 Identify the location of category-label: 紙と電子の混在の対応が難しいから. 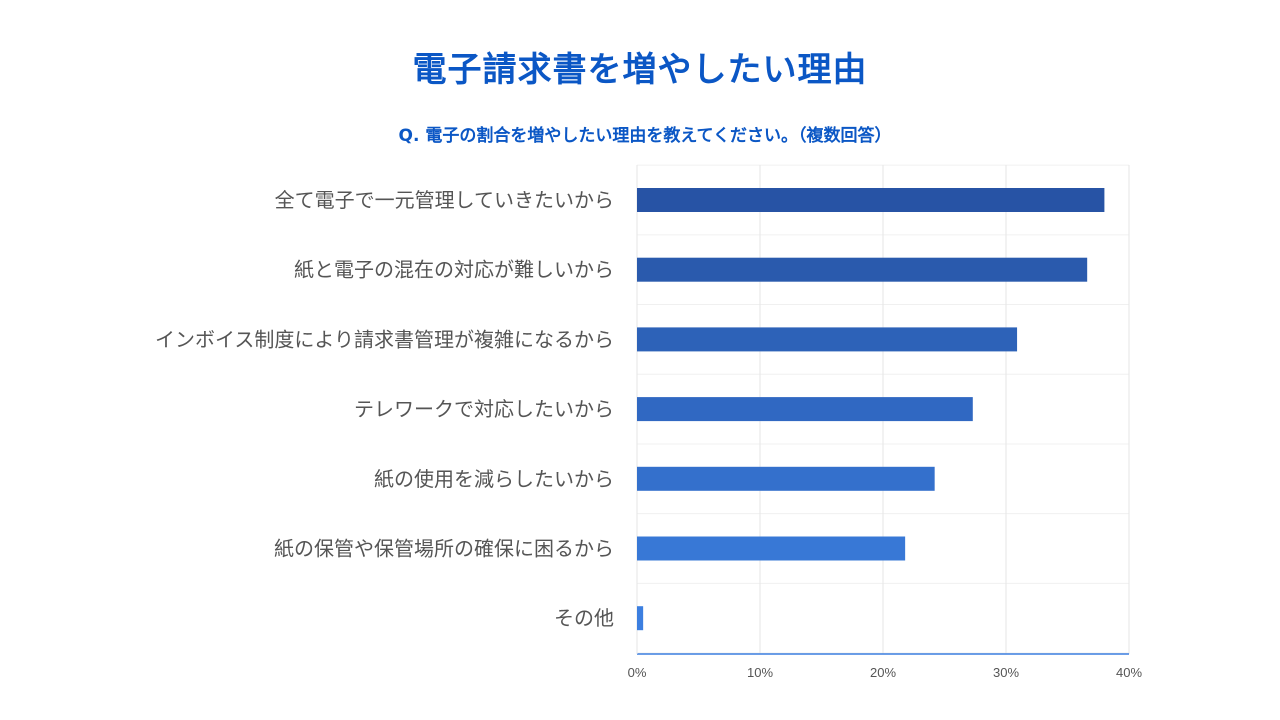
(454, 270).